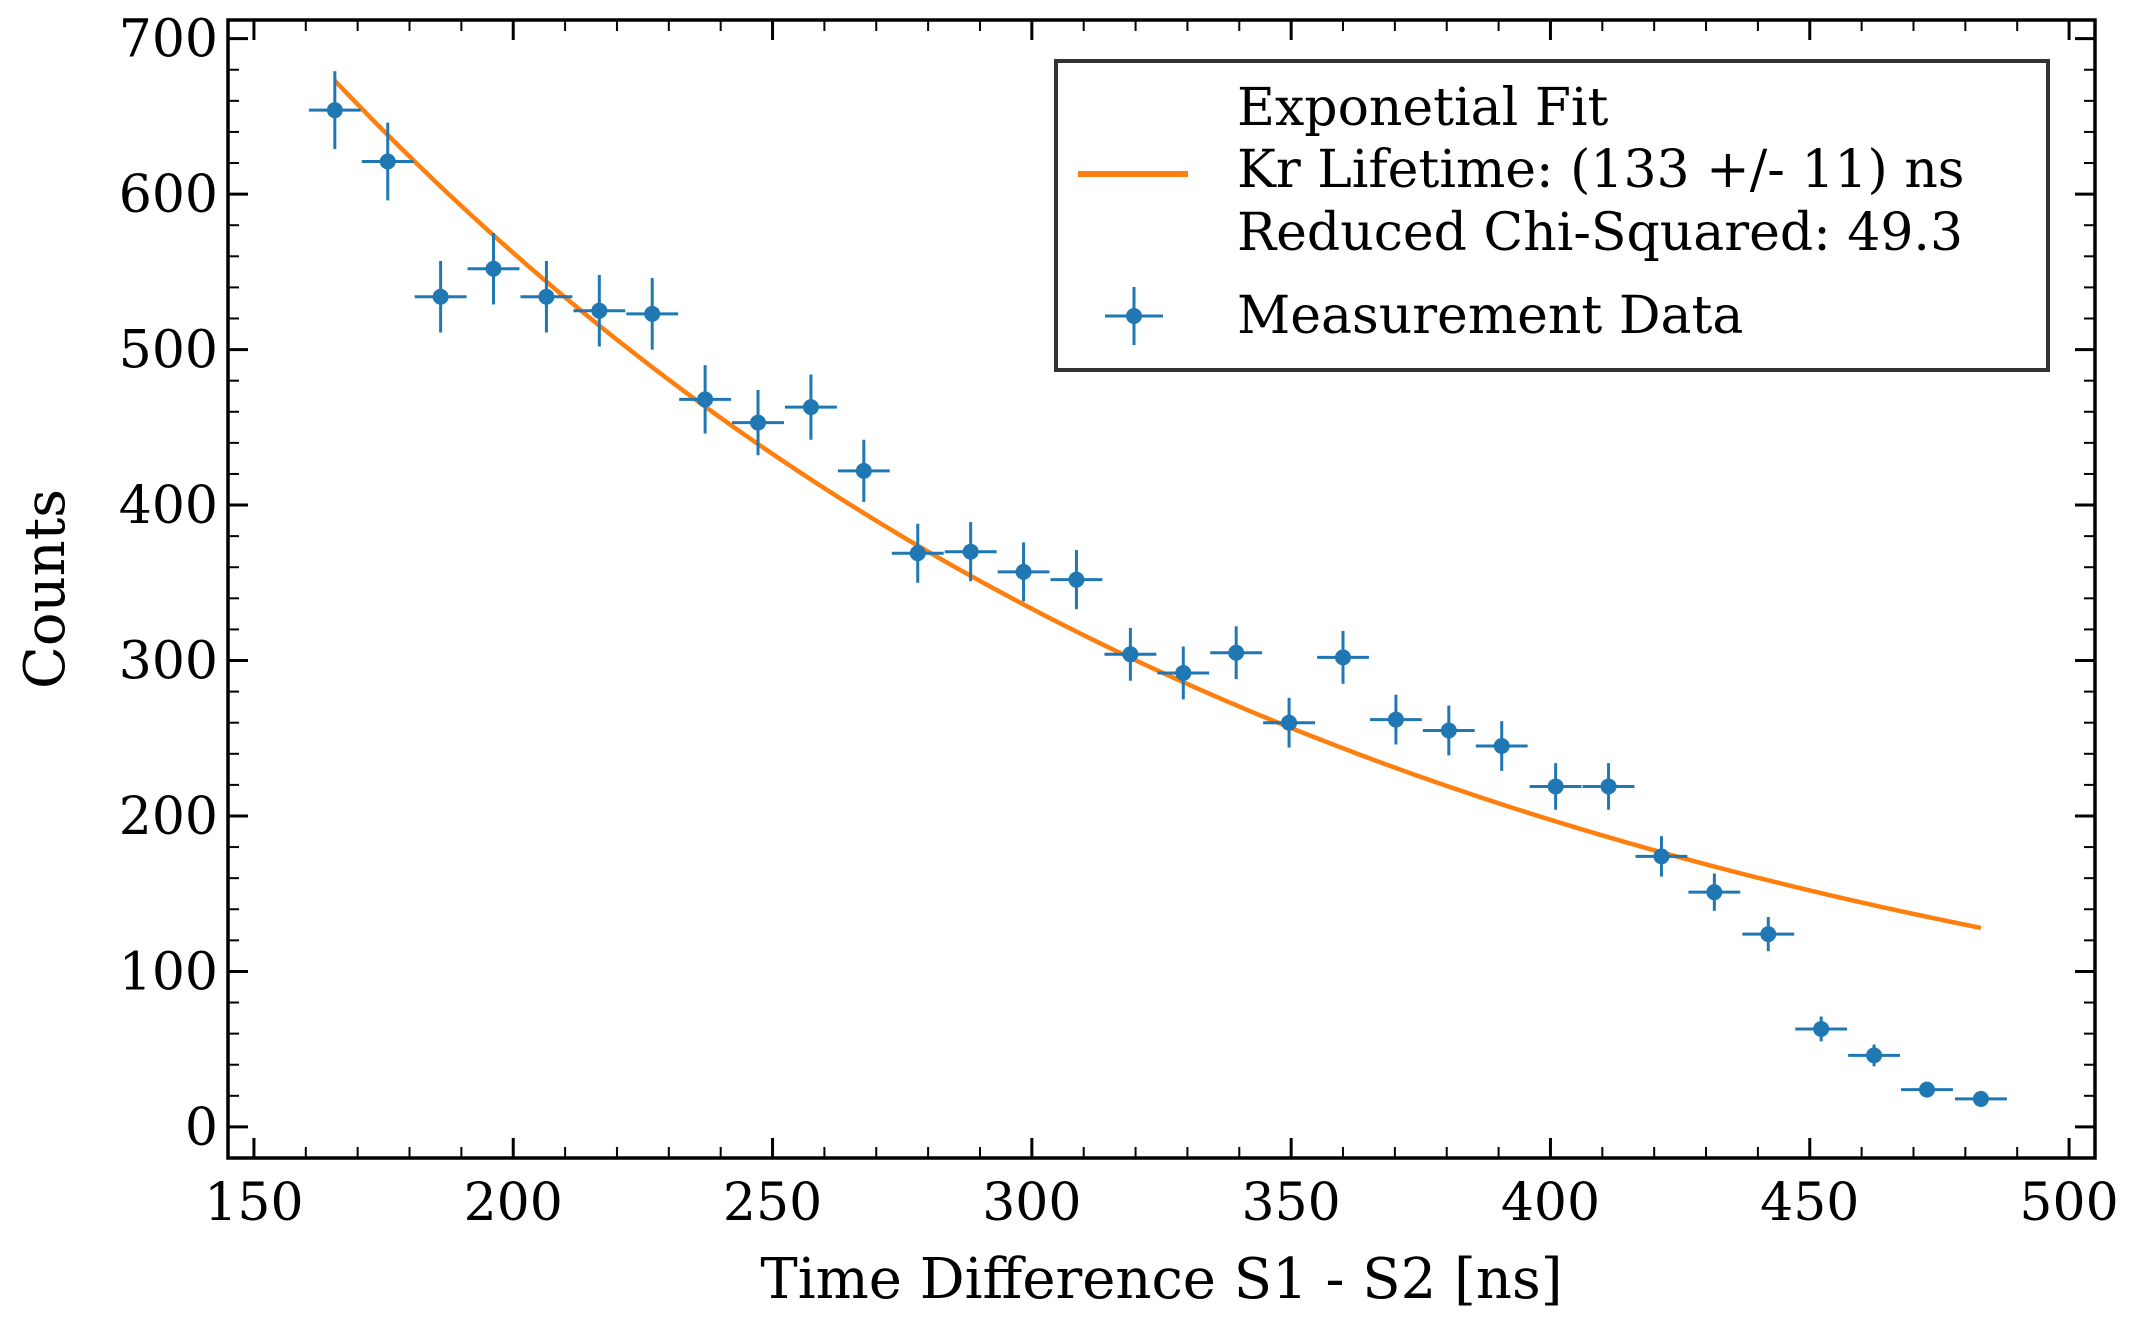  What do you see at coordinates (168, 662) in the screenshot?
I see `y-tick-label: 300` at bounding box center [168, 662].